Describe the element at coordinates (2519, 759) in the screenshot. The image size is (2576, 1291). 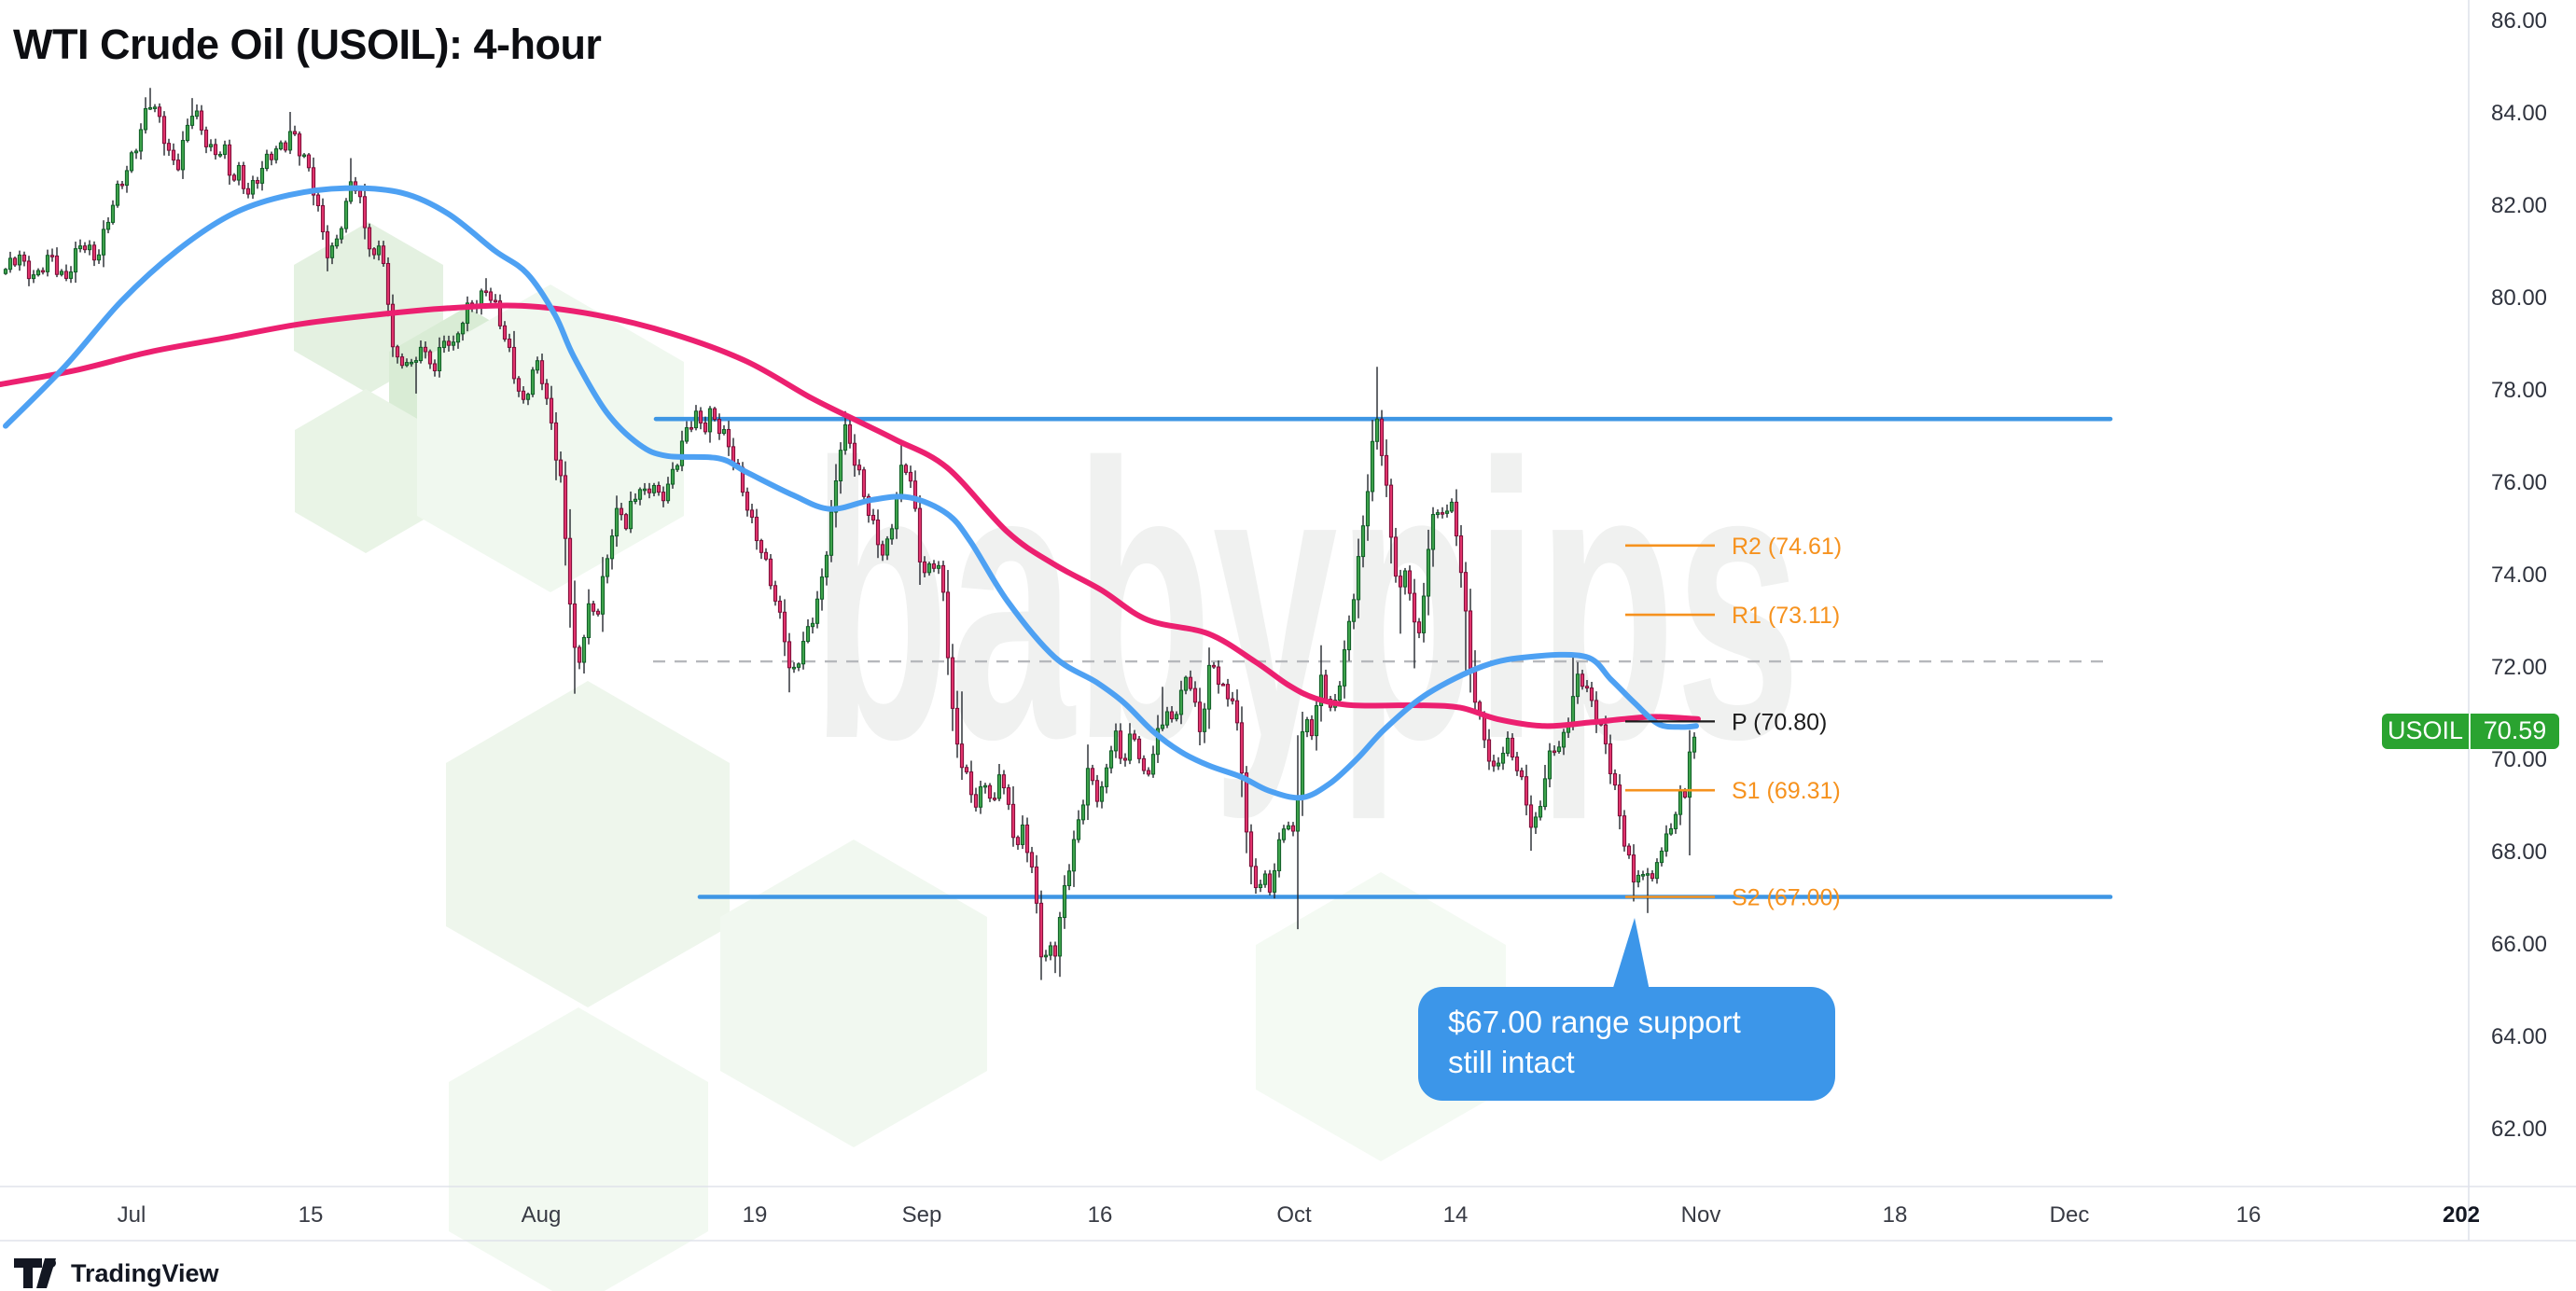
I see `y-tick-label: 70.00` at that location.